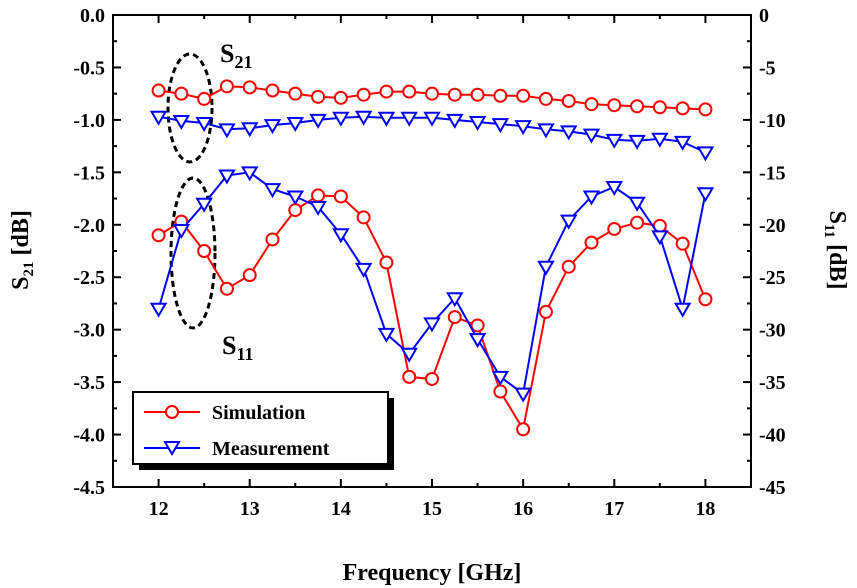 Image resolution: width=857 pixels, height=588 pixels. Describe the element at coordinates (193, 253) in the screenshot. I see `s11-ellipse-marker` at that location.